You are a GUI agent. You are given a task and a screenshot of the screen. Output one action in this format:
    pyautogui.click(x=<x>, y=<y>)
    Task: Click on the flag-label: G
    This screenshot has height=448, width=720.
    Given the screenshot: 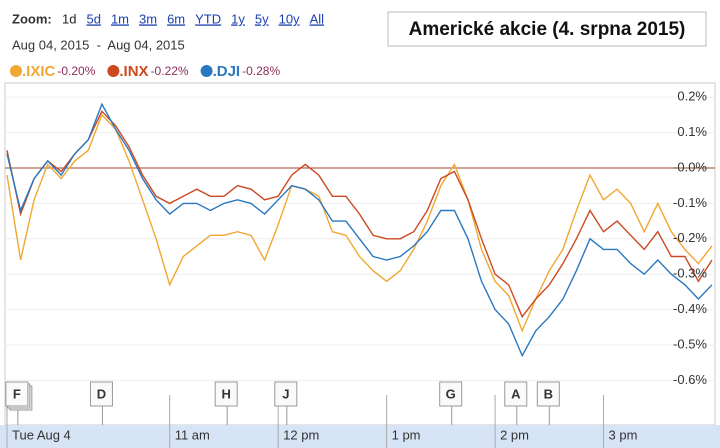 What is the action you would take?
    pyautogui.click(x=451, y=393)
    